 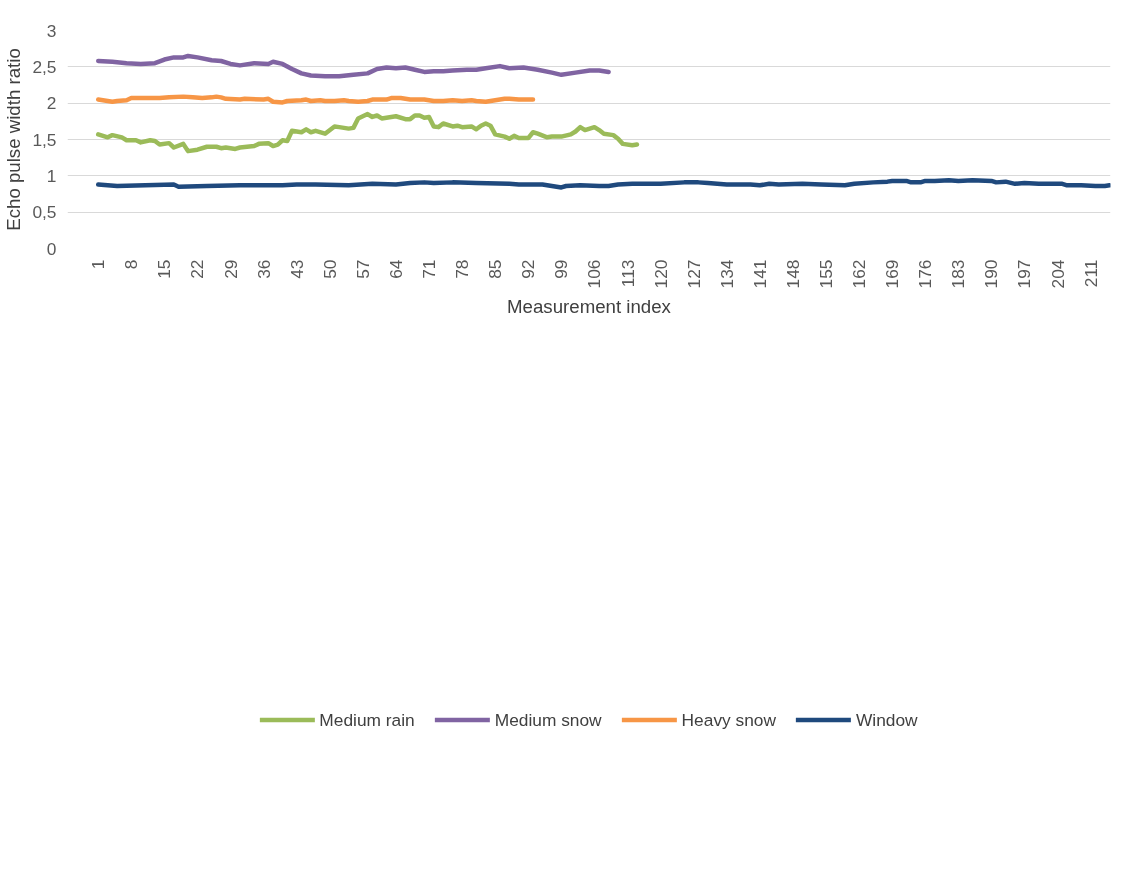 What do you see at coordinates (495, 269) in the screenshot?
I see `x-tick-label: 85` at bounding box center [495, 269].